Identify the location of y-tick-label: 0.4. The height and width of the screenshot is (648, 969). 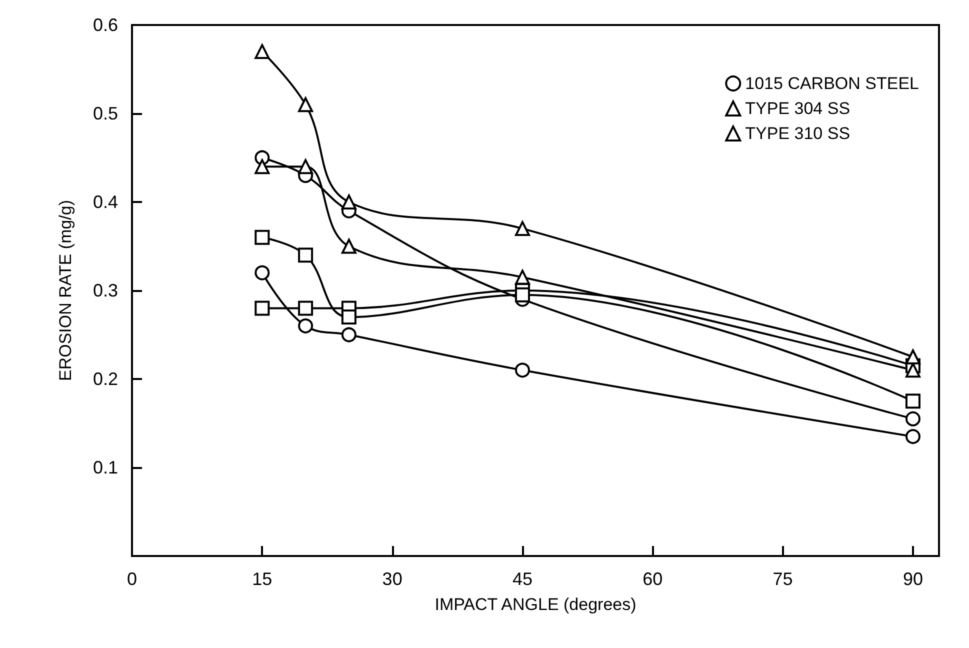
(105, 202).